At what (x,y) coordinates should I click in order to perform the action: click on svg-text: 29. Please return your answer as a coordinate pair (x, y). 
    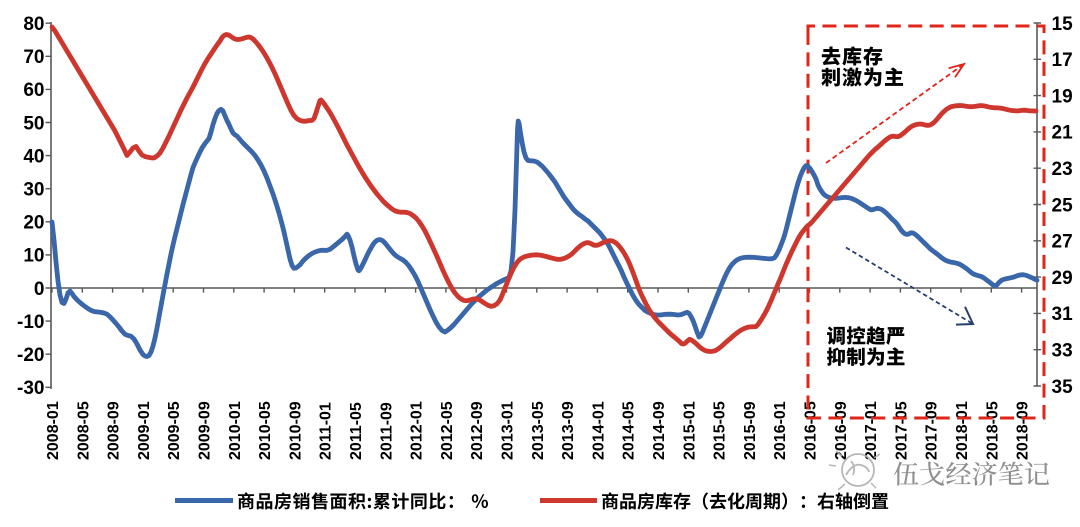
    Looking at the image, I should click on (1062, 278).